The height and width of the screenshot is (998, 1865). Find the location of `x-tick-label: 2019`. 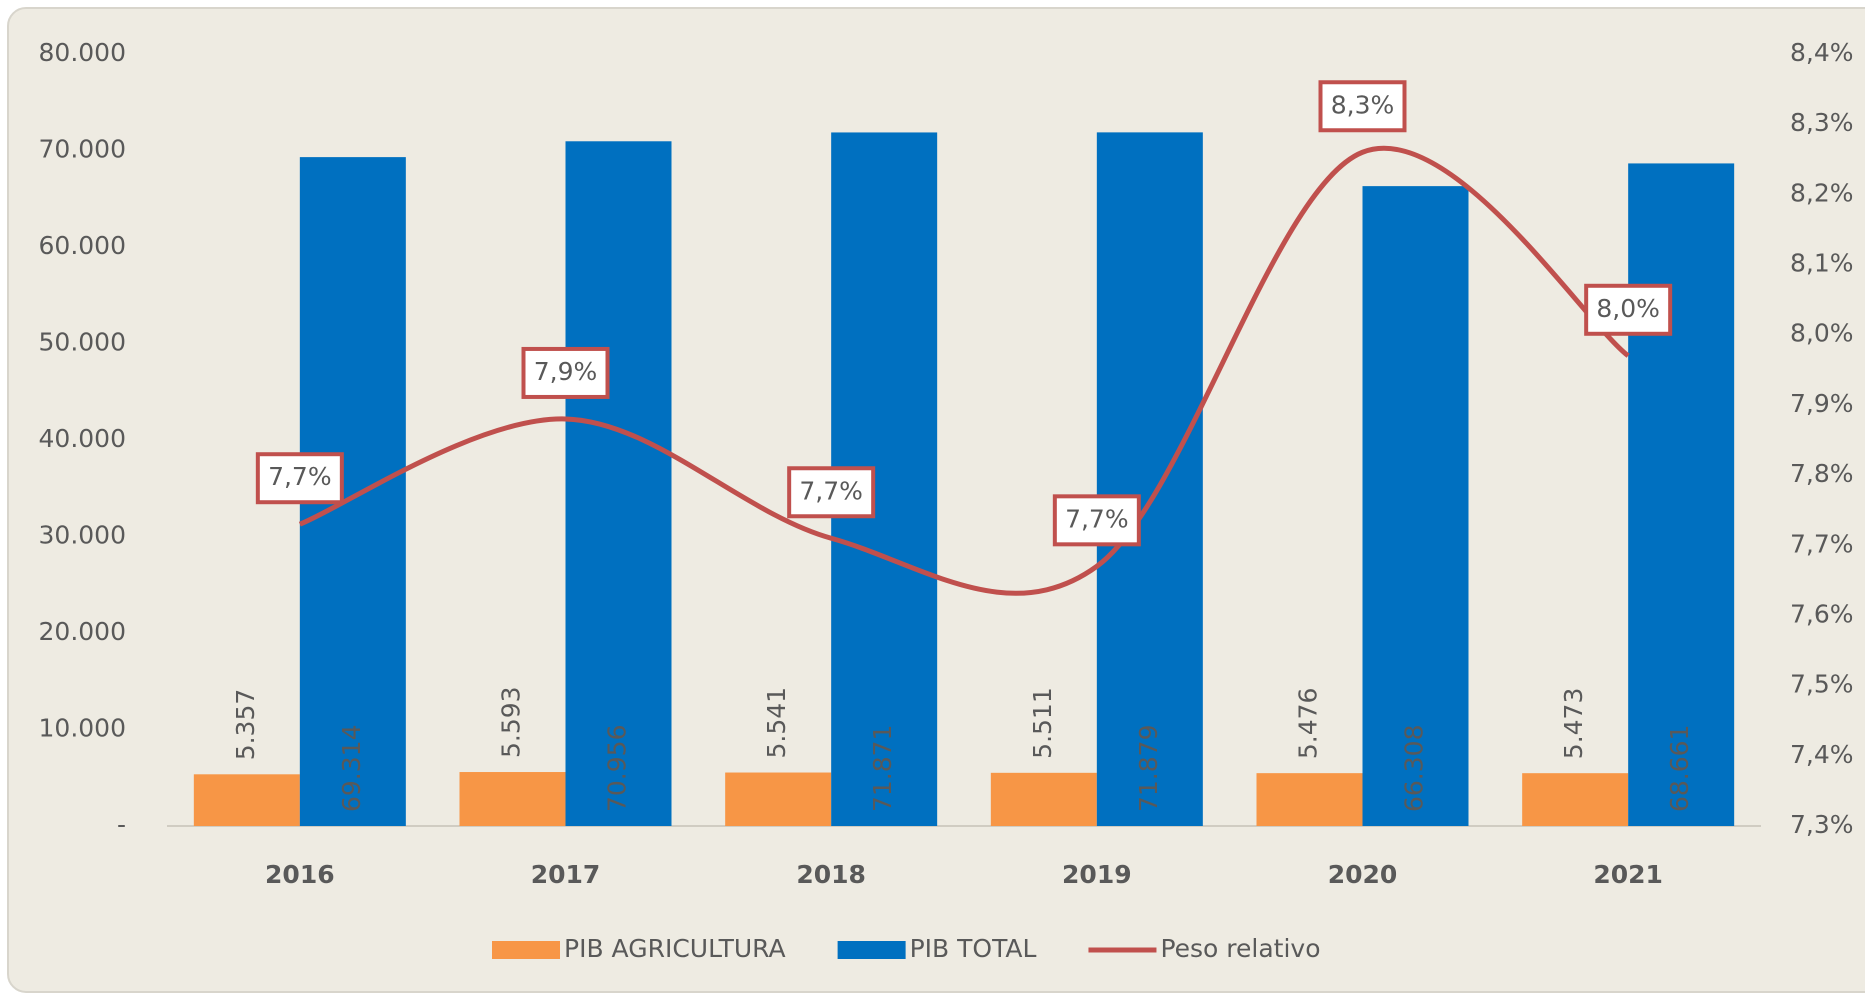

x-tick-label: 2019 is located at coordinates (1097, 874).